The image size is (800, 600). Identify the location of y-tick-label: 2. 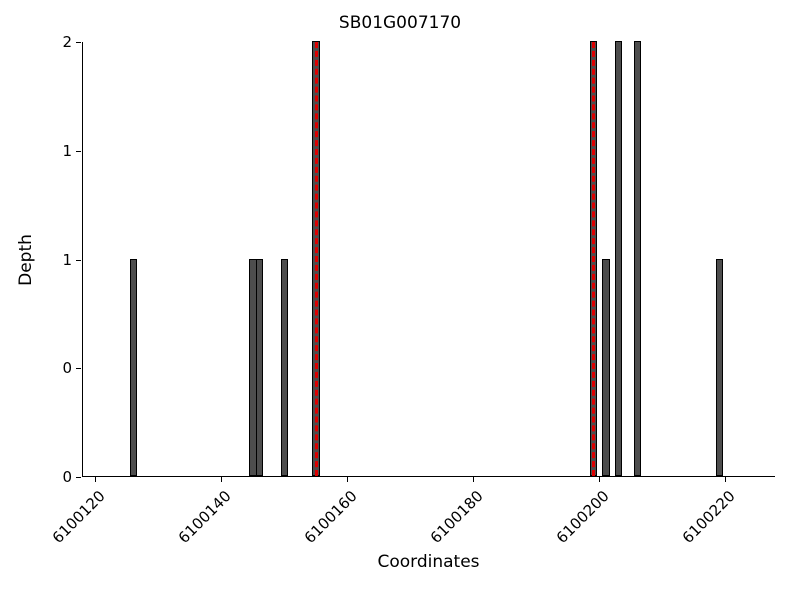
(67, 42).